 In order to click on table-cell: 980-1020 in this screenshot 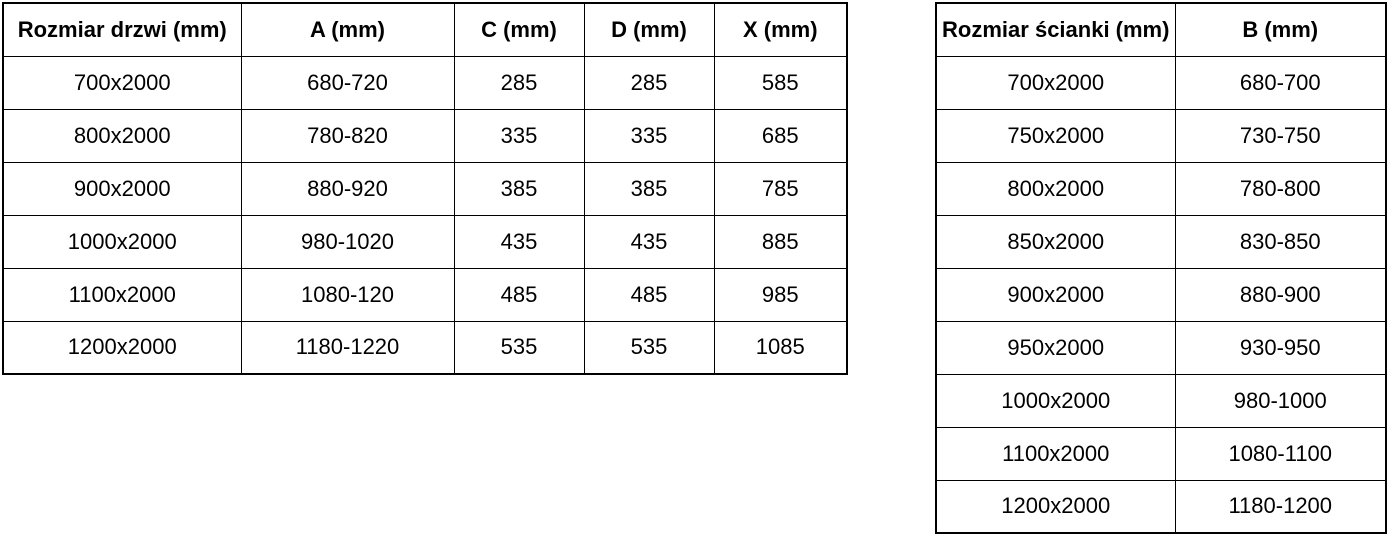, I will do `click(347, 241)`.